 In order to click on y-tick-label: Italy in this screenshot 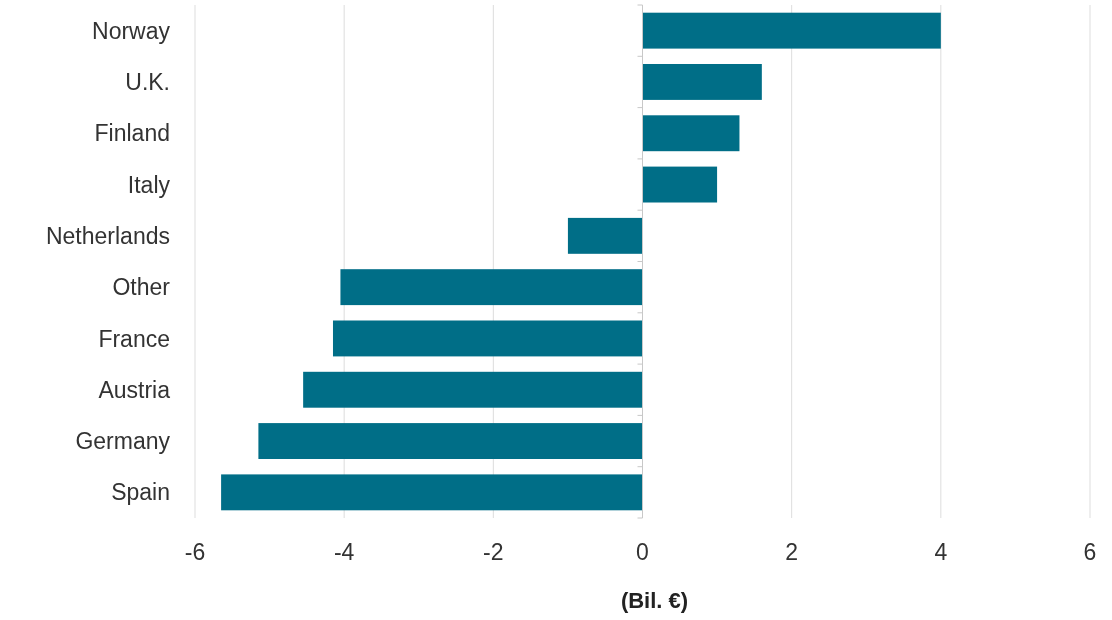, I will do `click(149, 184)`.